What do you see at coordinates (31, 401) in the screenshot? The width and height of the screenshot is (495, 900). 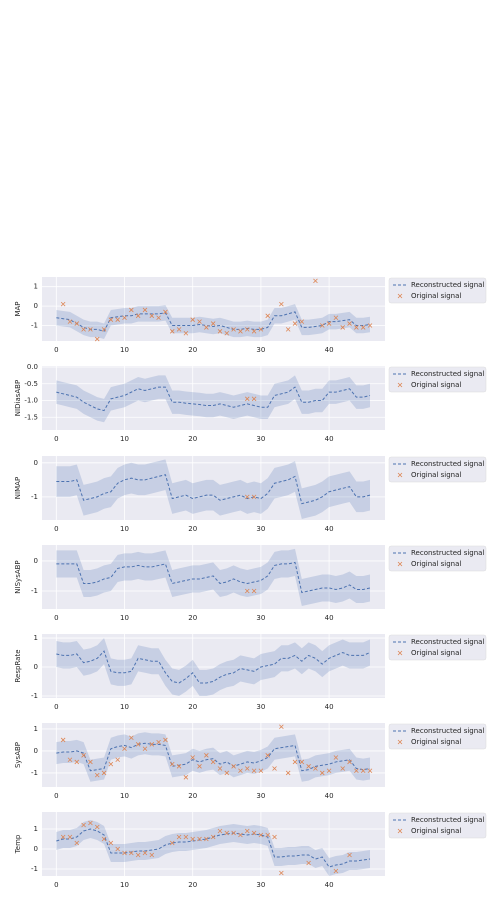 I see `y-tick-label: -1.0` at bounding box center [31, 401].